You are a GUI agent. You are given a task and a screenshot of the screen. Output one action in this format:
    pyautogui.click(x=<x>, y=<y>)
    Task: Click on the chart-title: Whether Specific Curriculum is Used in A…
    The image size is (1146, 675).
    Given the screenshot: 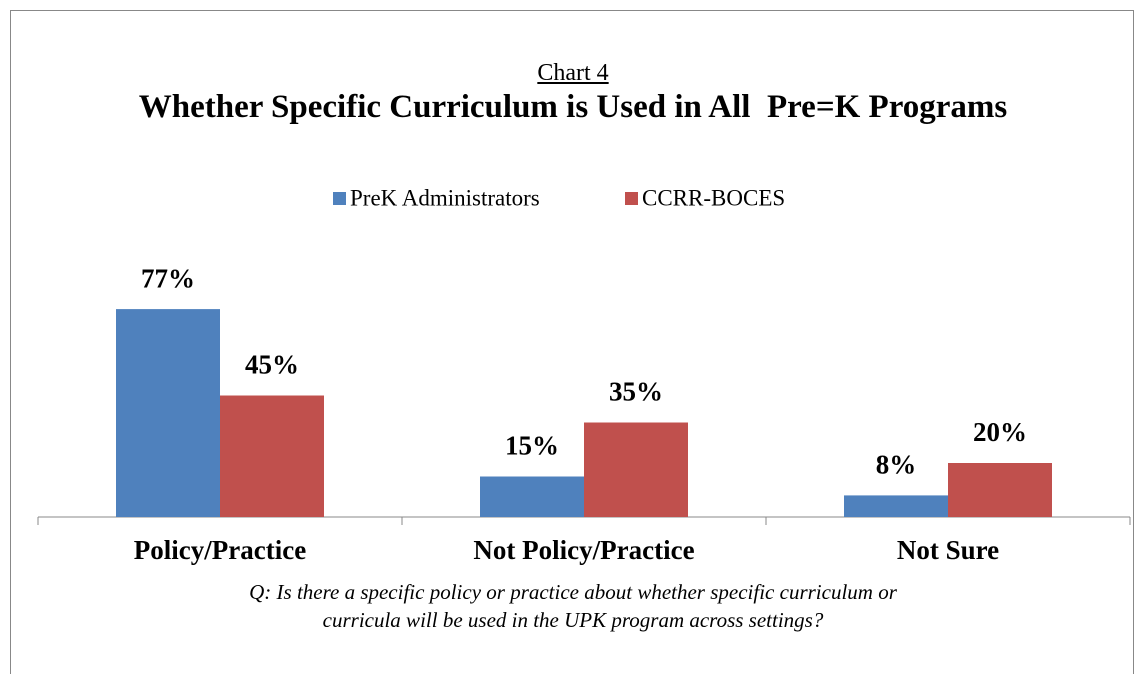 What is the action you would take?
    pyautogui.click(x=573, y=107)
    